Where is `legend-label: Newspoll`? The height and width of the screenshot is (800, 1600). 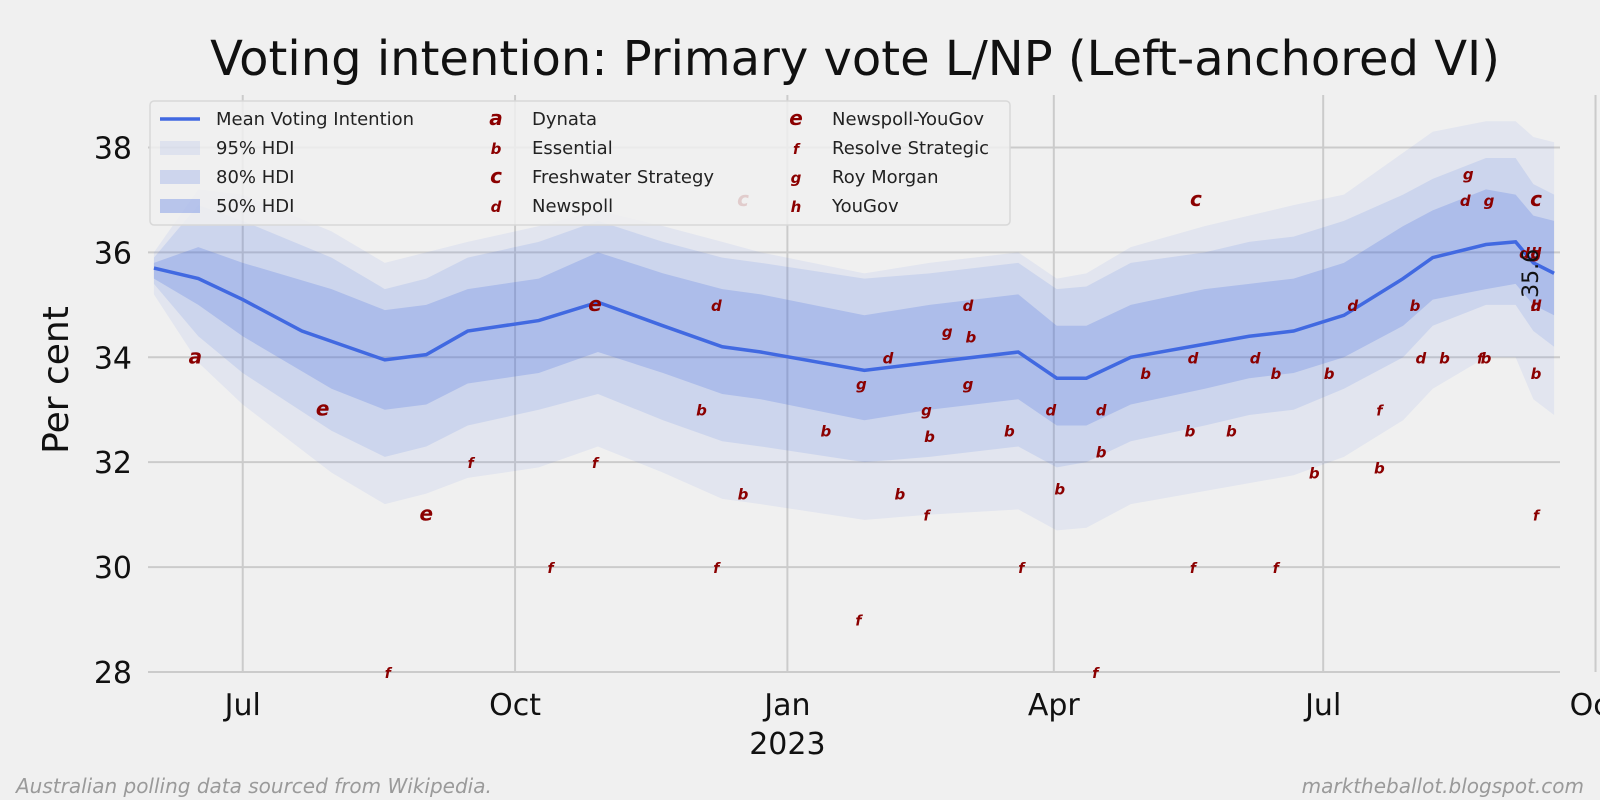 legend-label: Newspoll is located at coordinates (572, 206).